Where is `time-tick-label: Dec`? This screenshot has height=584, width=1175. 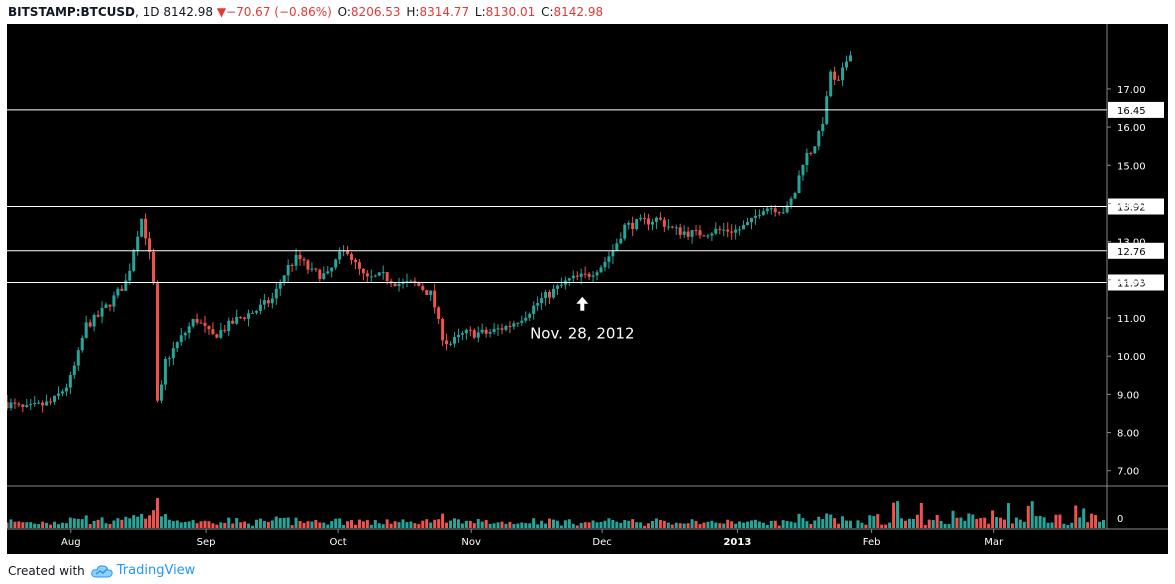 time-tick-label: Dec is located at coordinates (601, 542).